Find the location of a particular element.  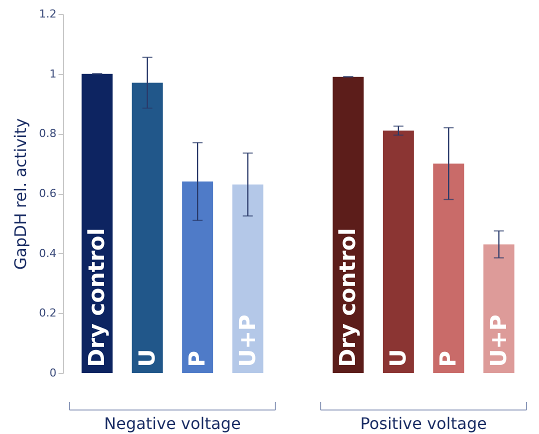

y-tick-label: 0.4 is located at coordinates (47, 253).